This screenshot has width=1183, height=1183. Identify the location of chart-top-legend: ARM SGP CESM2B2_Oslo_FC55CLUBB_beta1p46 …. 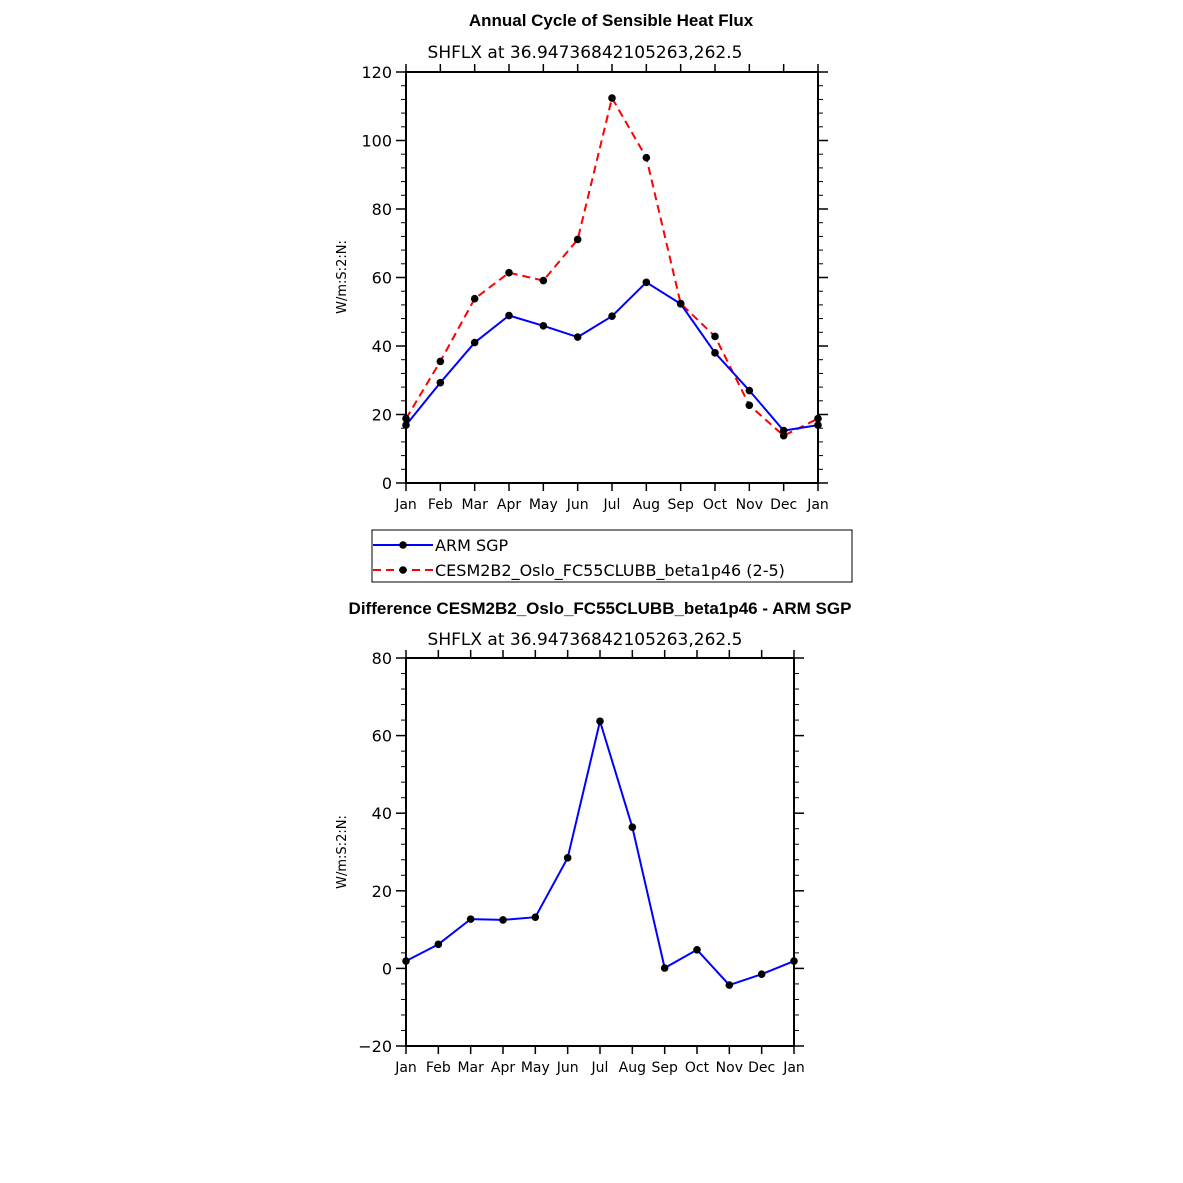
(612, 556).